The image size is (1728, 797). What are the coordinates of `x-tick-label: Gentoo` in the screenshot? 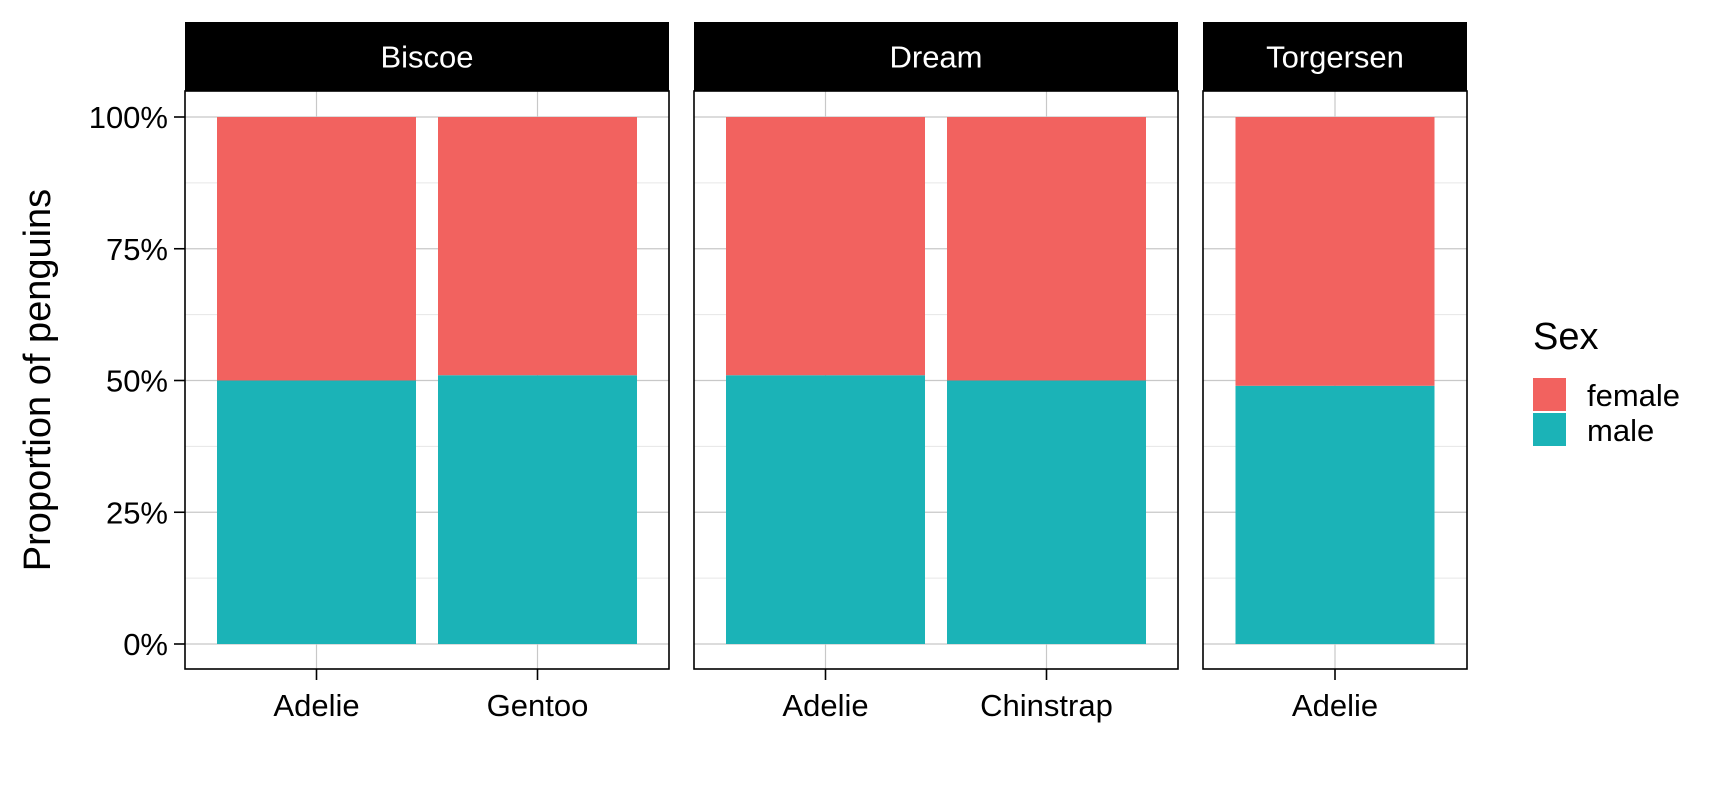 It's located at (538, 705).